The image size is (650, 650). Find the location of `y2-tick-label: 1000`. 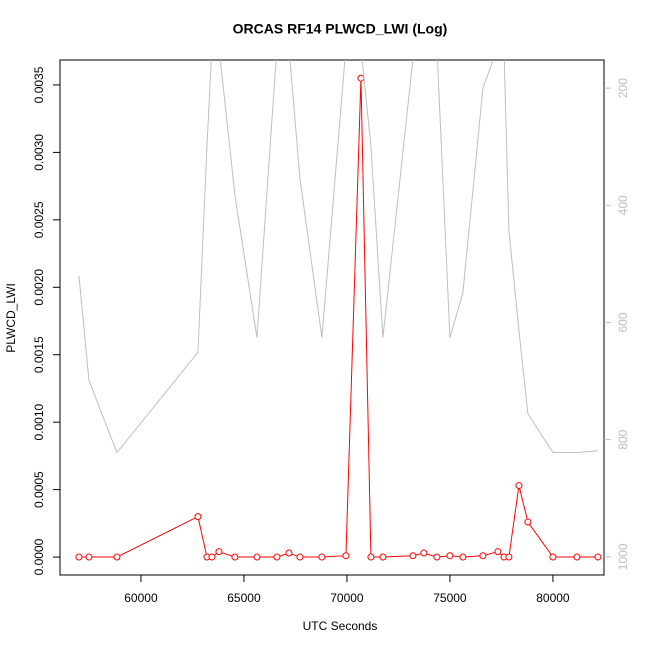

y2-tick-label: 1000 is located at coordinates (623, 556).